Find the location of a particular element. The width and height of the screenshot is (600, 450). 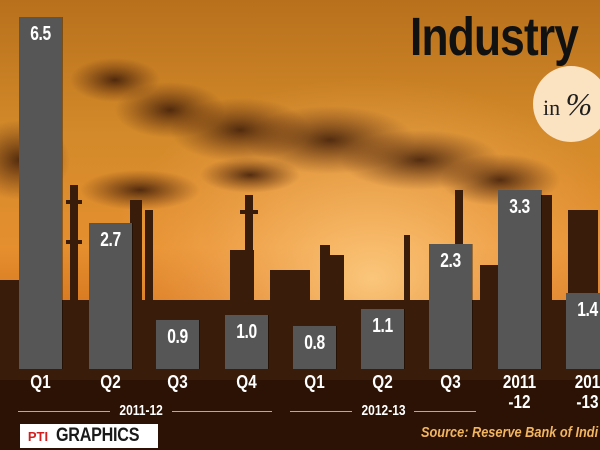

bar-value-label-6: 1.1 is located at coordinates (382, 326).